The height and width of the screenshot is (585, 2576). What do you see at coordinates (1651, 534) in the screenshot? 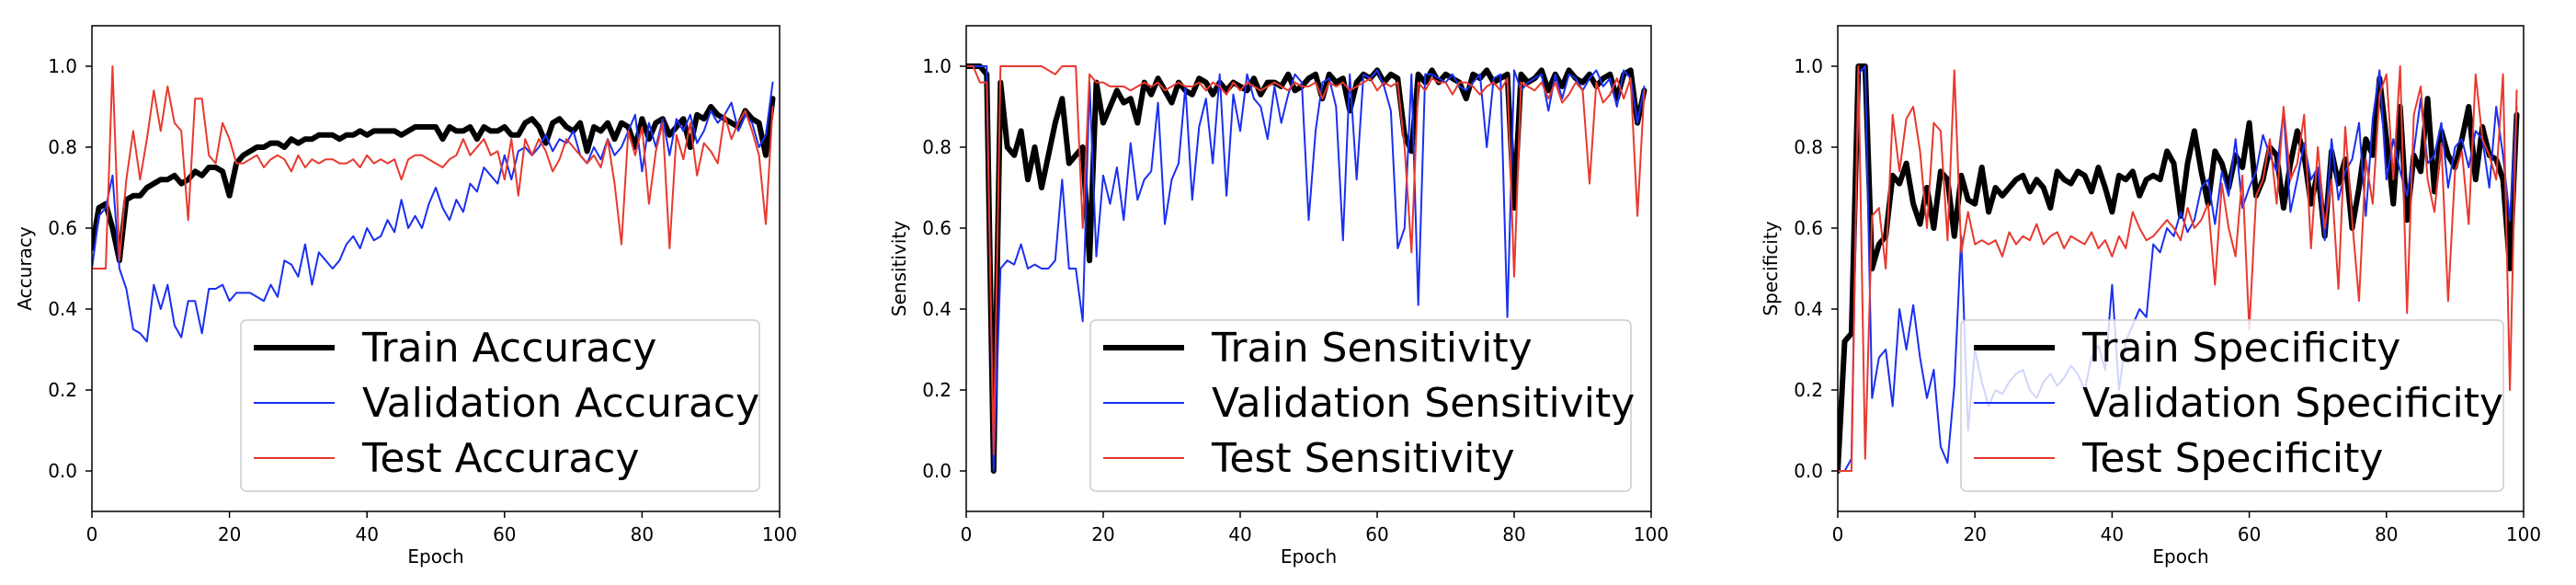
I see `chart-2-x-tick-label-100: 100` at bounding box center [1651, 534].